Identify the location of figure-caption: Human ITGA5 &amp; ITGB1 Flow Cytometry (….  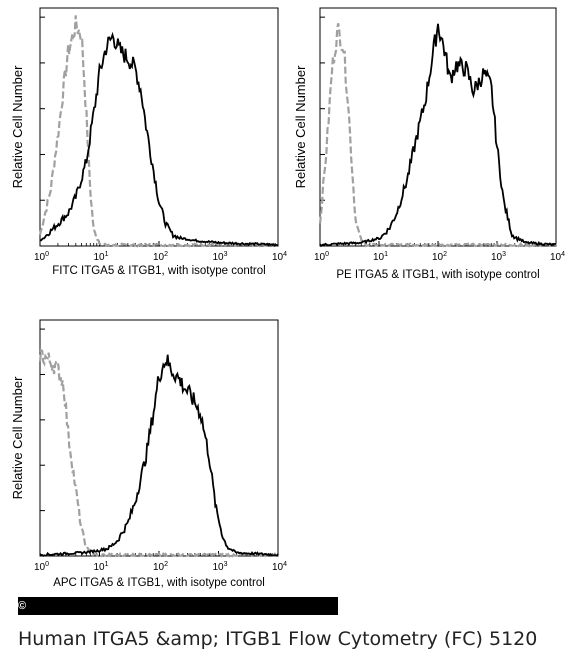
(278, 639).